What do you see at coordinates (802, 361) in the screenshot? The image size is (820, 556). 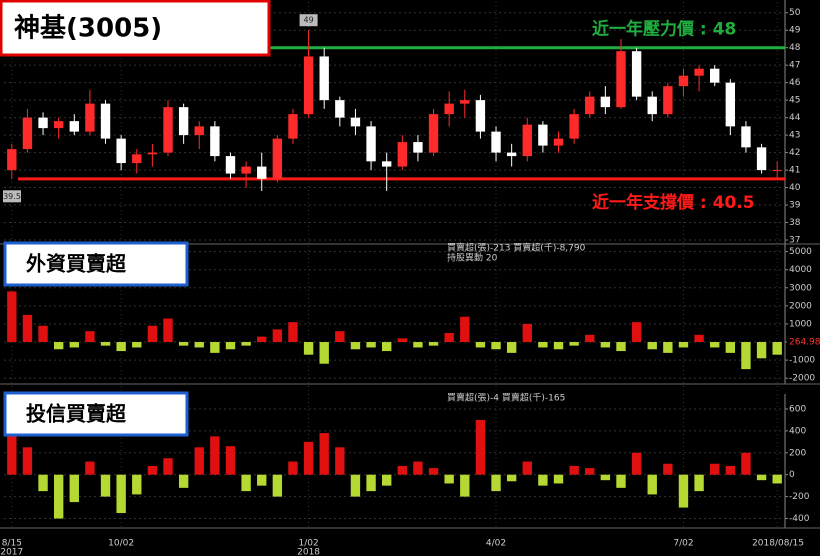 I see `y-tick-label: -1000` at bounding box center [802, 361].